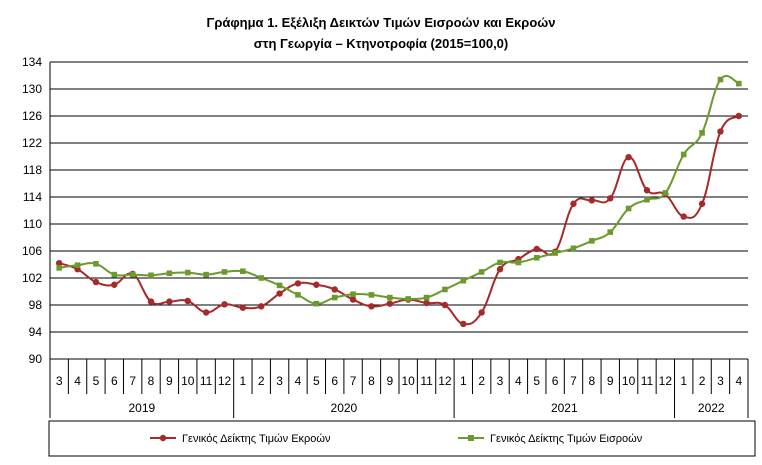  What do you see at coordinates (32, 251) in the screenshot?
I see `y-tick-label-106: 106` at bounding box center [32, 251].